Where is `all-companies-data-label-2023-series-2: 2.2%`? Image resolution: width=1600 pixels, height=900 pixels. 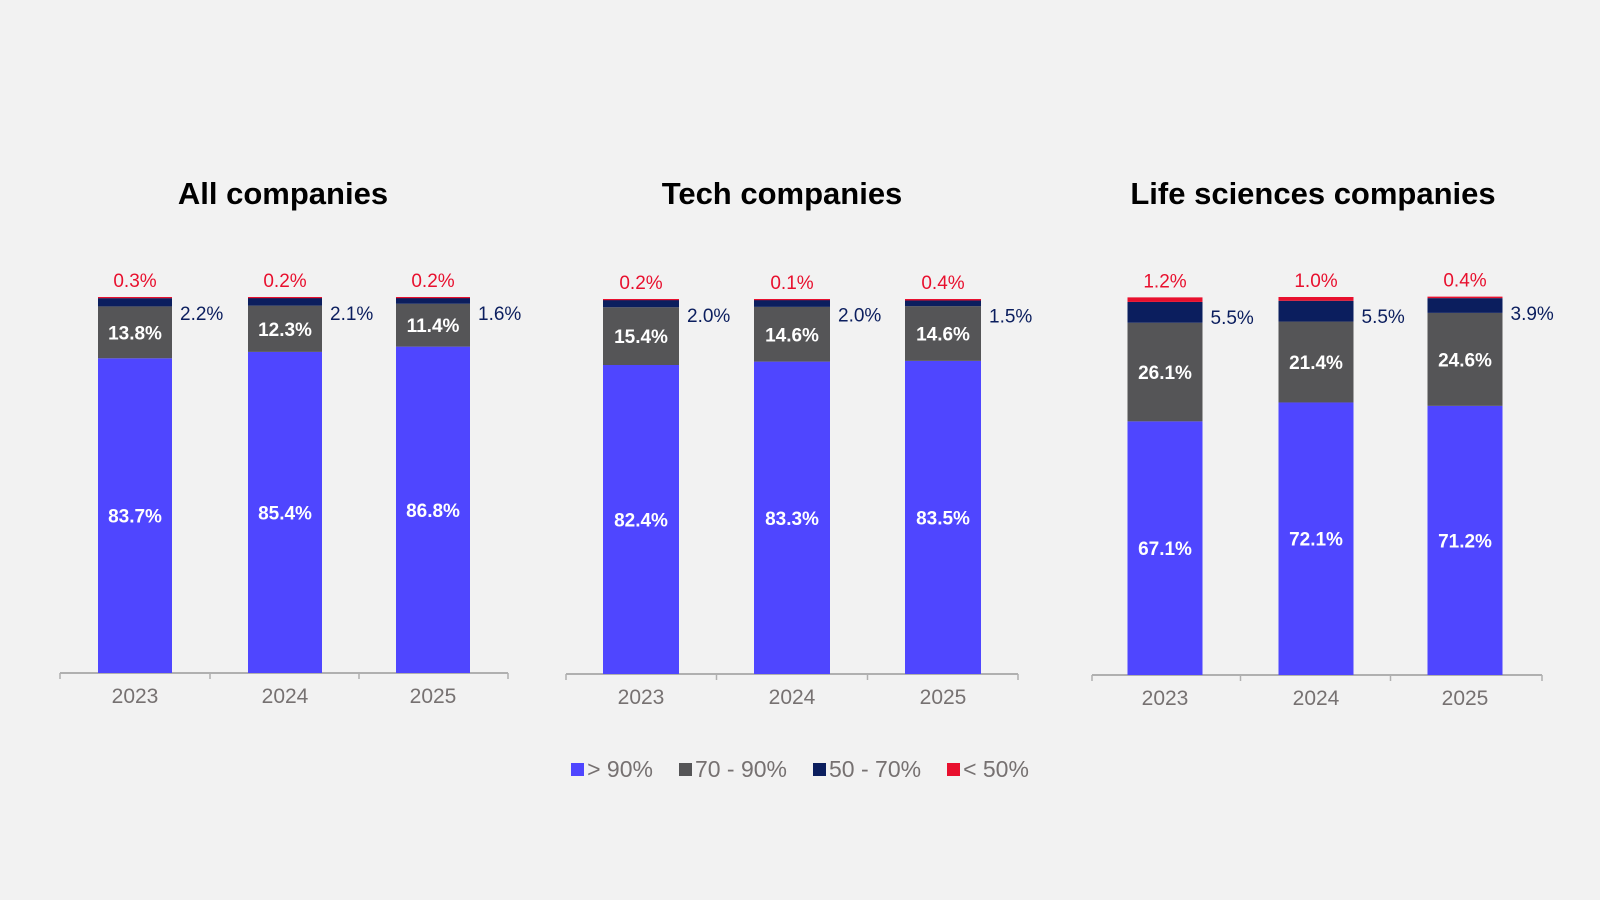 all-companies-data-label-2023-series-2: 2.2% is located at coordinates (201, 314).